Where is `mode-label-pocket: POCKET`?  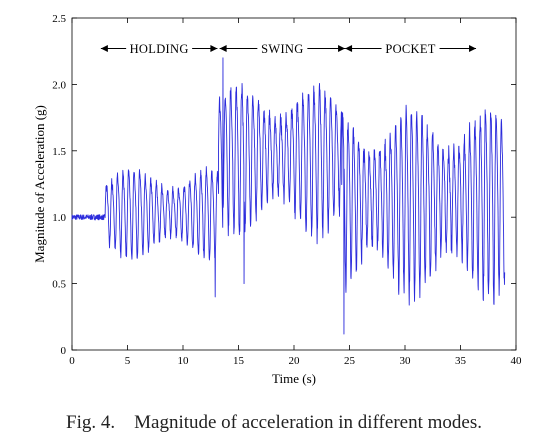
mode-label-pocket: POCKET is located at coordinates (410, 49).